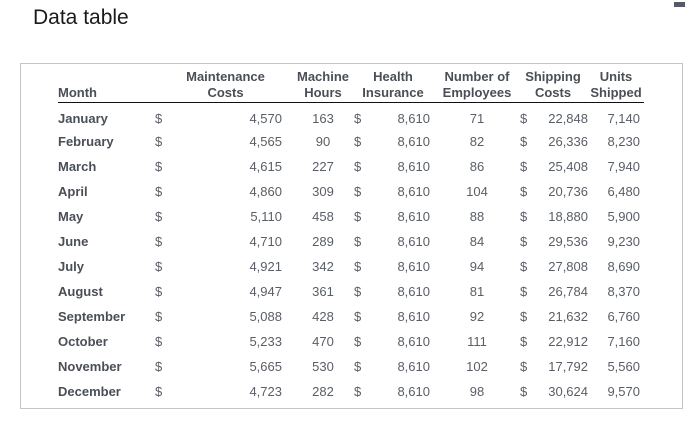  What do you see at coordinates (568, 316) in the screenshot?
I see `cell-shipping-costs: 21,632` at bounding box center [568, 316].